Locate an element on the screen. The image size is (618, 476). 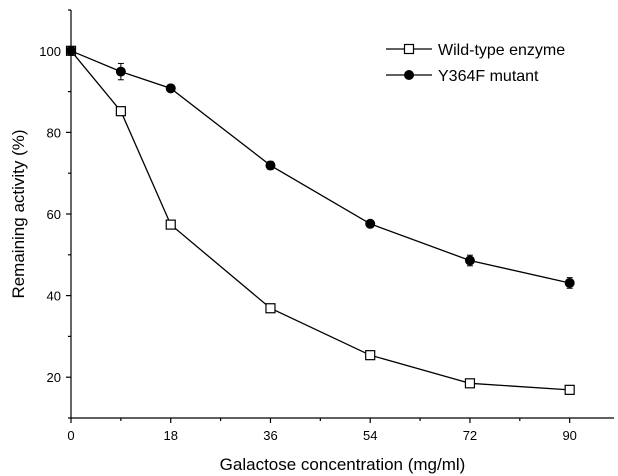
y-ticks: 20 40 60 80 100 is located at coordinates (55, 214).